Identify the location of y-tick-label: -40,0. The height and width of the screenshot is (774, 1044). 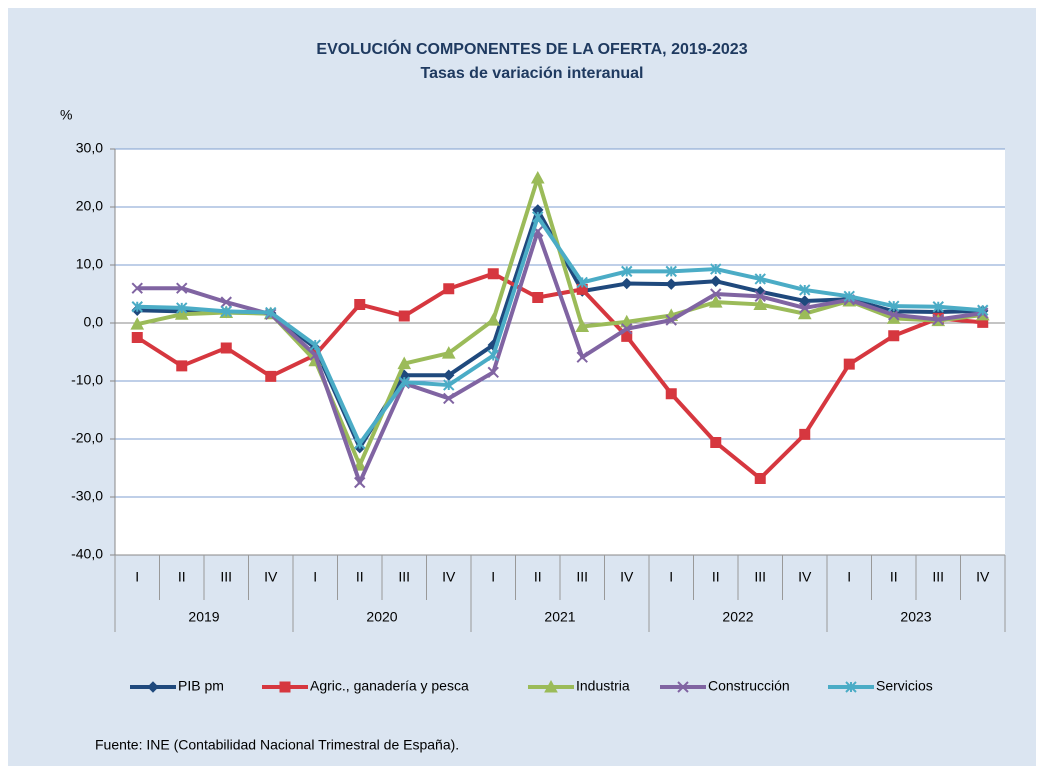
(87, 554).